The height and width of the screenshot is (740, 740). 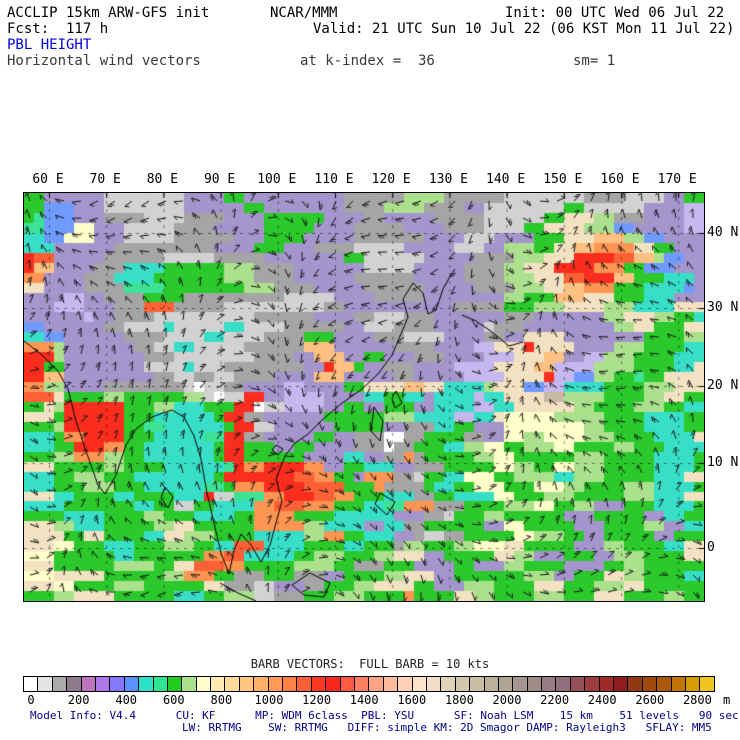 What do you see at coordinates (391, 179) in the screenshot?
I see `lon-tick-label: 120 E` at bounding box center [391, 179].